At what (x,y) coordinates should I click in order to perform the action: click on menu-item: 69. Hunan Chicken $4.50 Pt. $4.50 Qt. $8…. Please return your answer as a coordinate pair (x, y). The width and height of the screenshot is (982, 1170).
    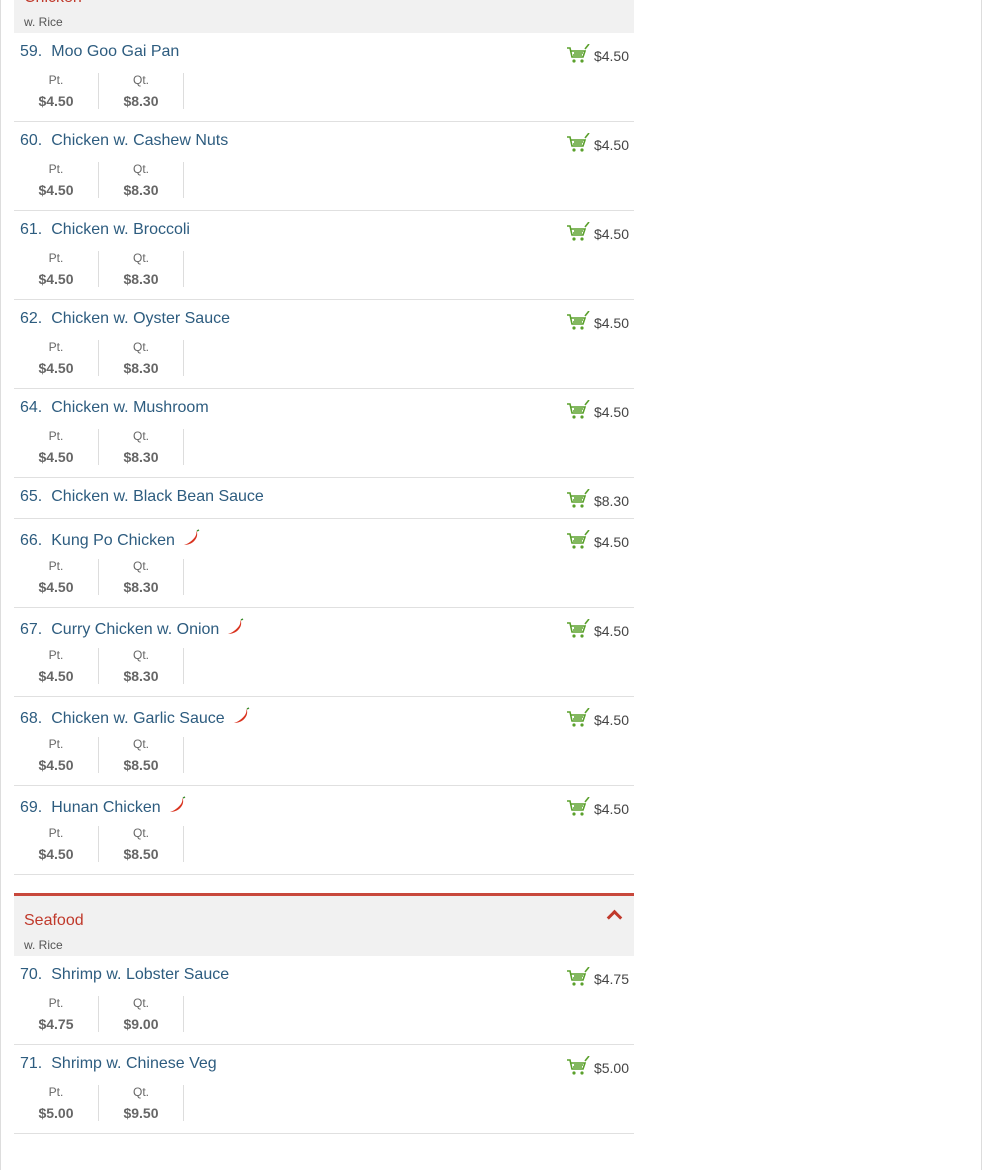
    Looking at the image, I should click on (324, 830).